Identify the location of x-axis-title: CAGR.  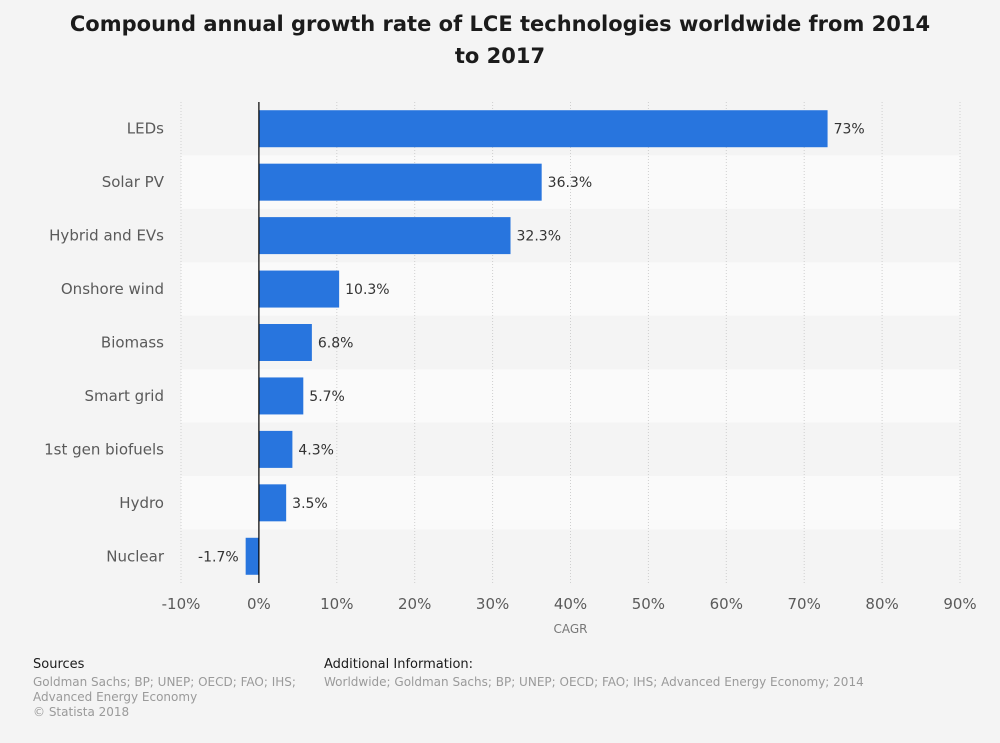
(570, 629).